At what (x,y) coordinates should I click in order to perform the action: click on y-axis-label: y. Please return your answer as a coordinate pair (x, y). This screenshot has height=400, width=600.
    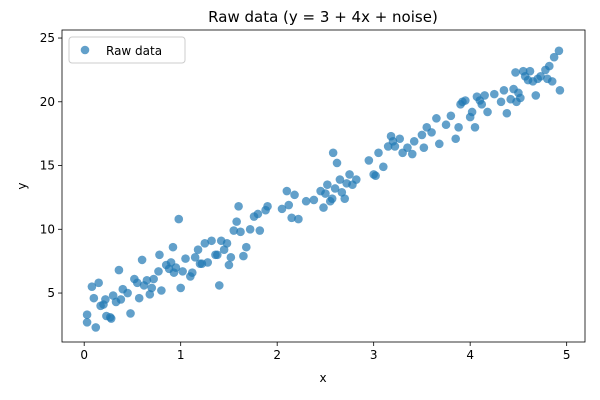
    Looking at the image, I should click on (22, 185).